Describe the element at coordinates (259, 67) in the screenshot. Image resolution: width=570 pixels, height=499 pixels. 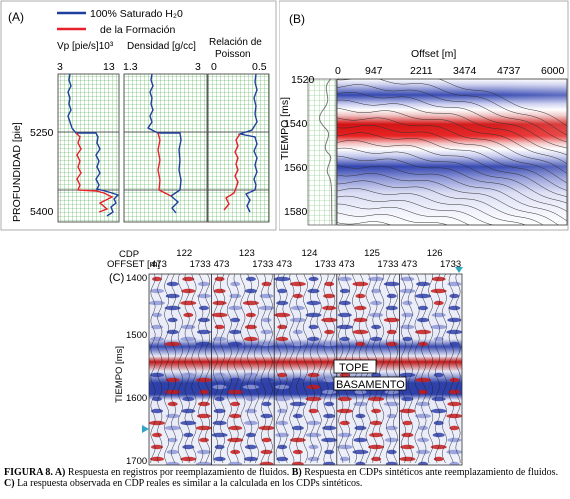
I see `poisson-max: 0.5` at that location.